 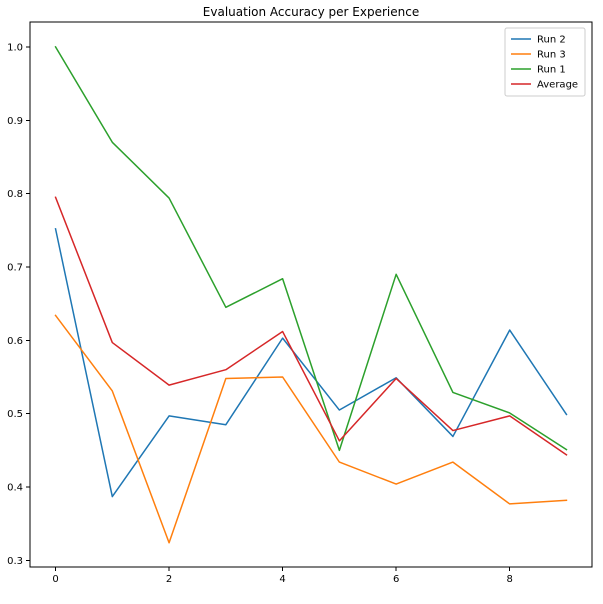 I want to click on x-tick-label: 6, so click(x=396, y=579).